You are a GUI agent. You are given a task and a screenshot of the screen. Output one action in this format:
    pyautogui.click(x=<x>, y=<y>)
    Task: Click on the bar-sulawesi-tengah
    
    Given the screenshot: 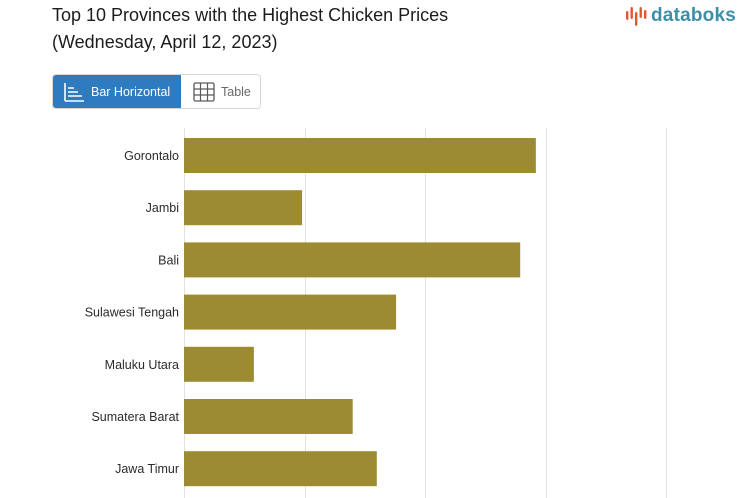 What is the action you would take?
    pyautogui.click(x=290, y=312)
    